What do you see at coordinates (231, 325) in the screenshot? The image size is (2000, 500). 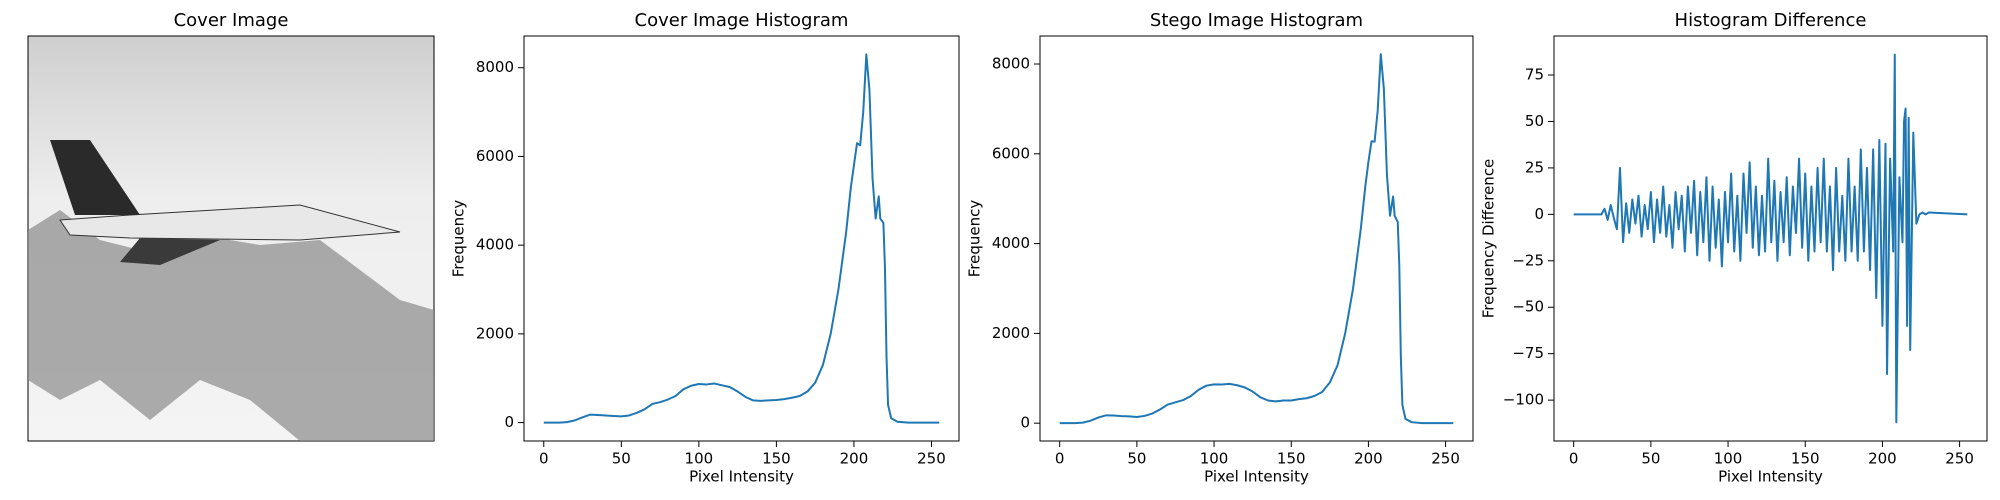 I see `mountains` at bounding box center [231, 325].